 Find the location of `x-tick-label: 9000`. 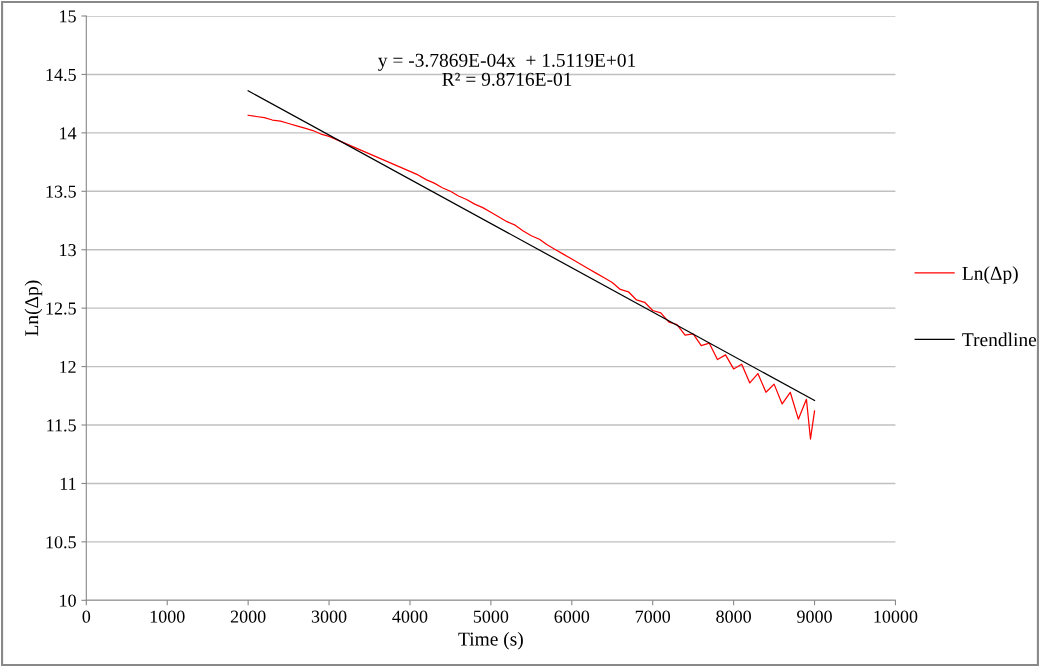

x-tick-label: 9000 is located at coordinates (814, 616).